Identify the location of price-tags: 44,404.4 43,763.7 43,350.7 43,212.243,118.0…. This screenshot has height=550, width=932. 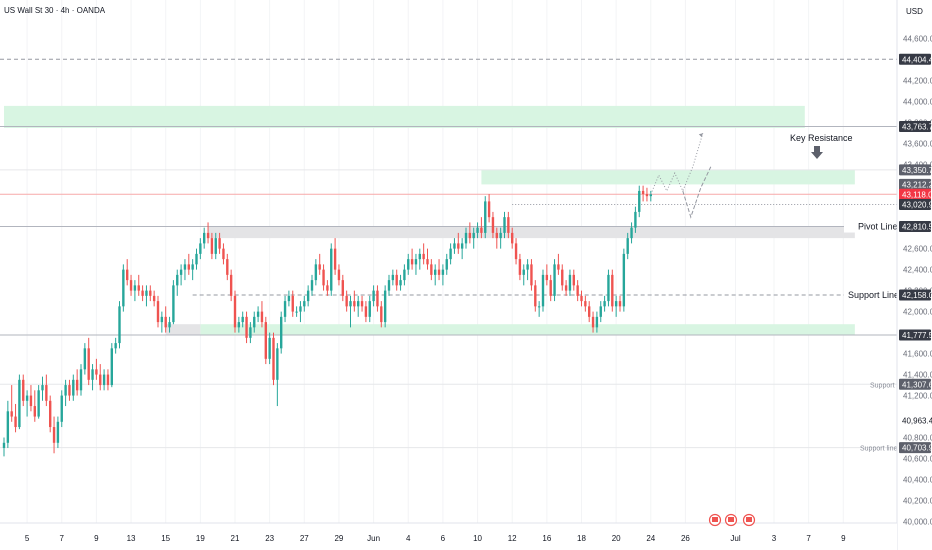
(915, 253).